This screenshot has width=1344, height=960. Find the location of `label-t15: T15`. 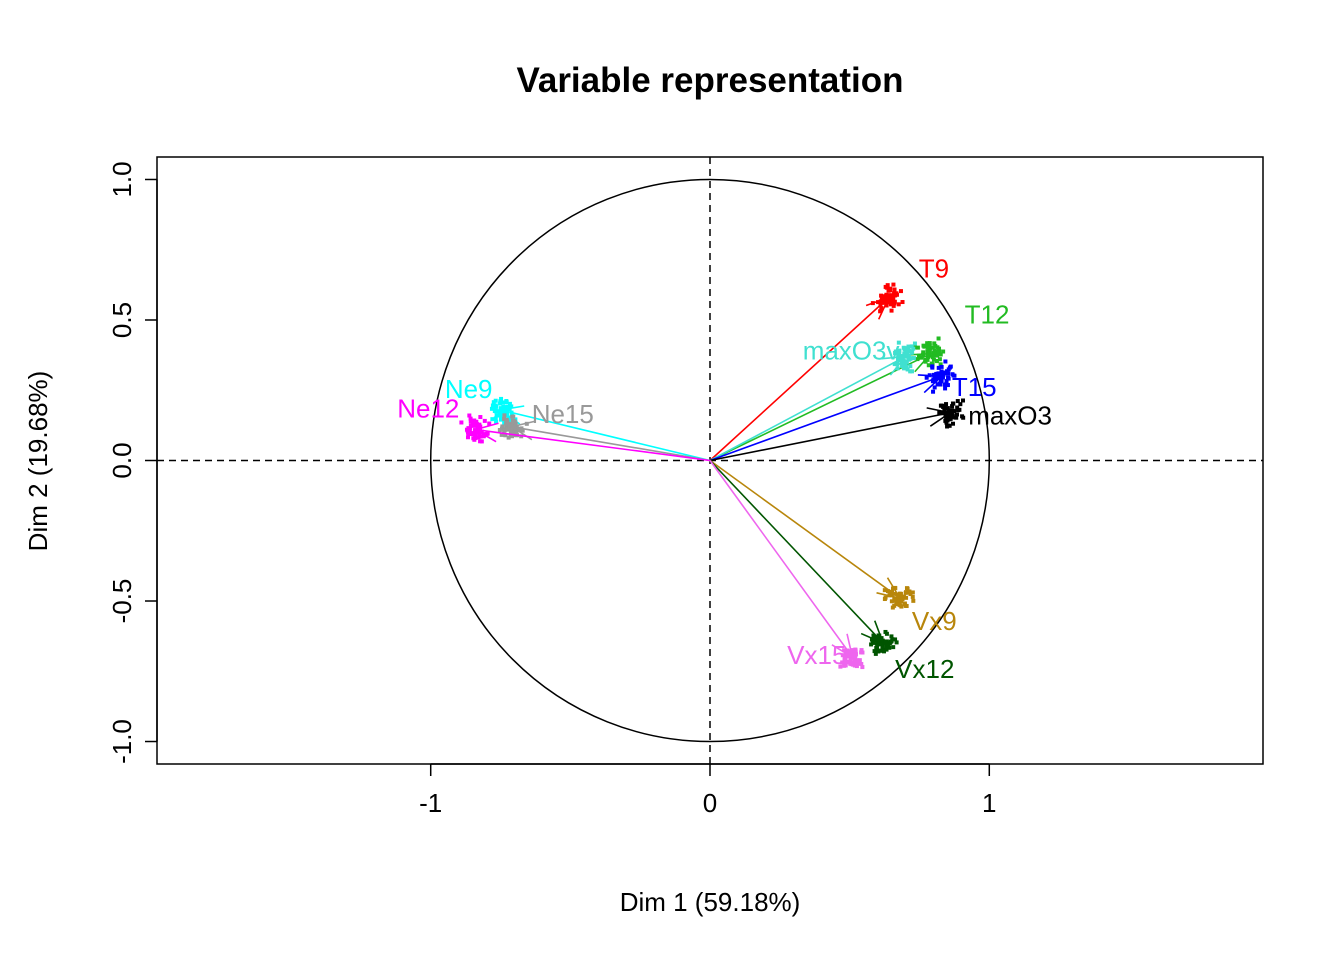

label-t15: T15 is located at coordinates (974, 387).